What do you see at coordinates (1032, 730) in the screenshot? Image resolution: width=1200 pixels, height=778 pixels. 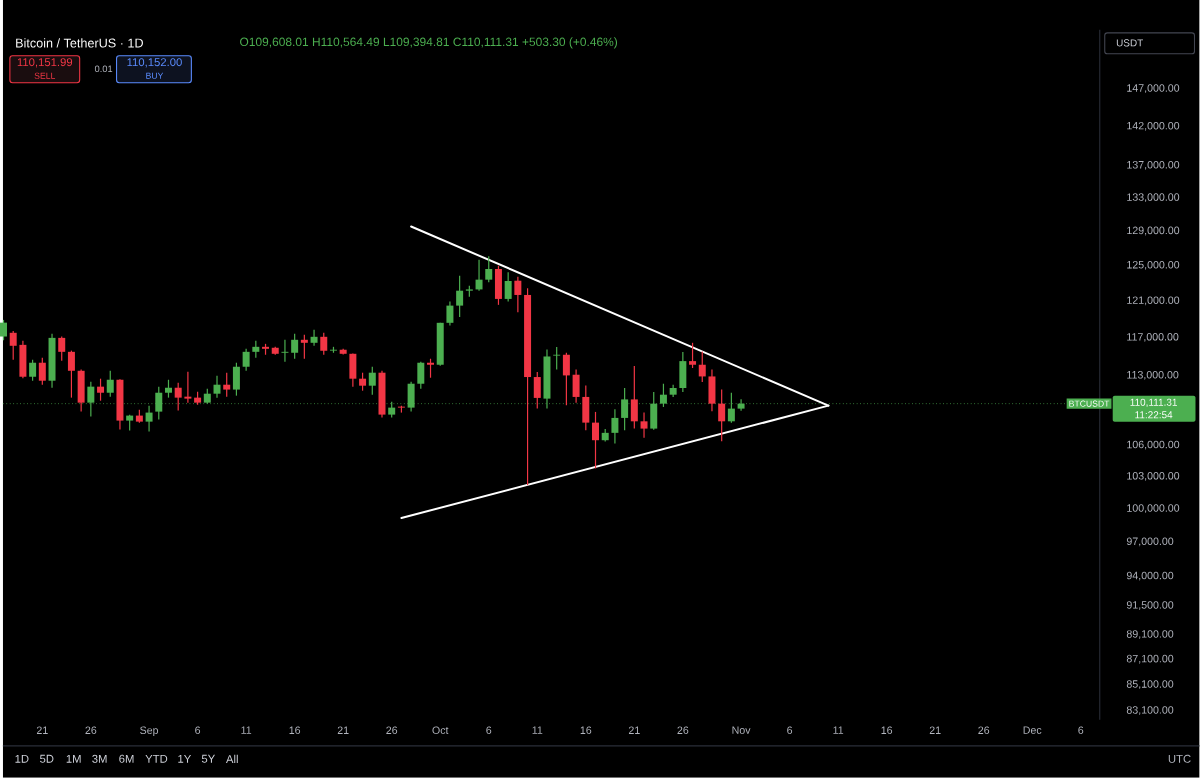 I see `x-tick-label: Dec` at bounding box center [1032, 730].